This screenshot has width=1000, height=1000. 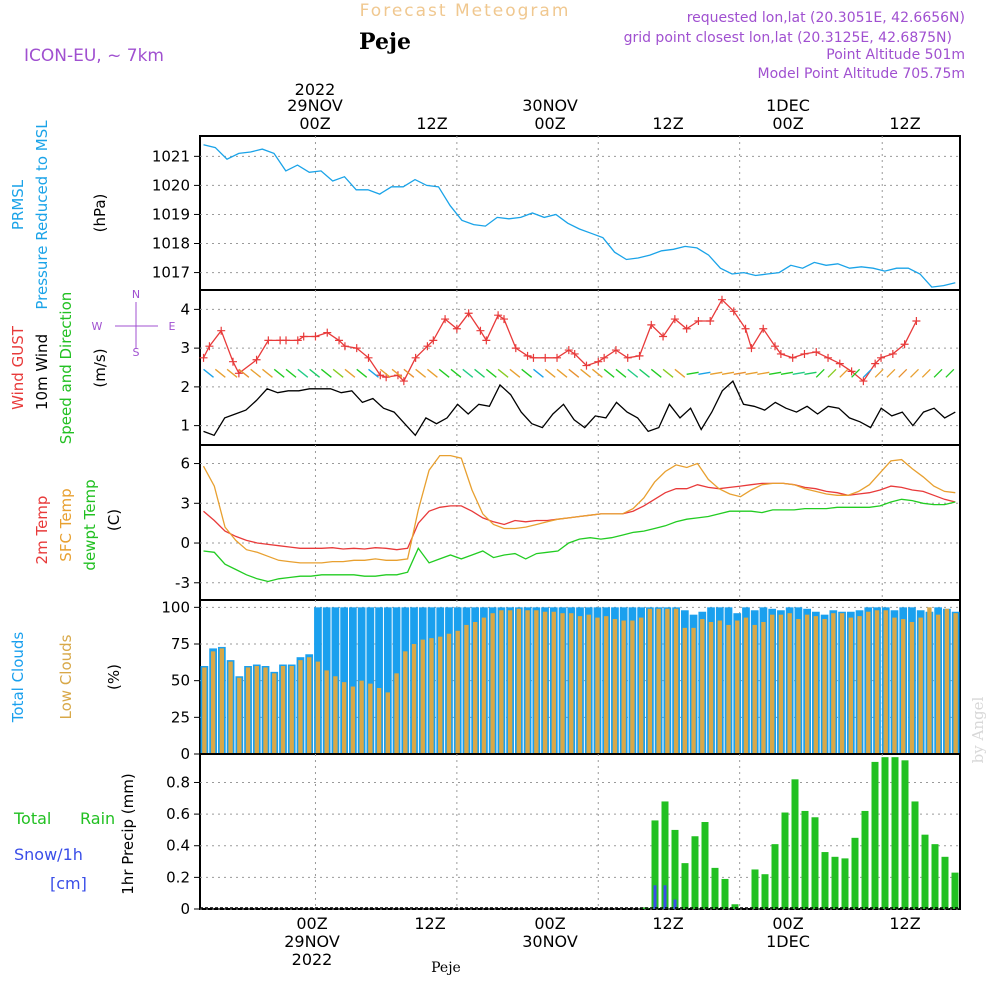 I want to click on total-clouds-bar, so click(x=370, y=680).